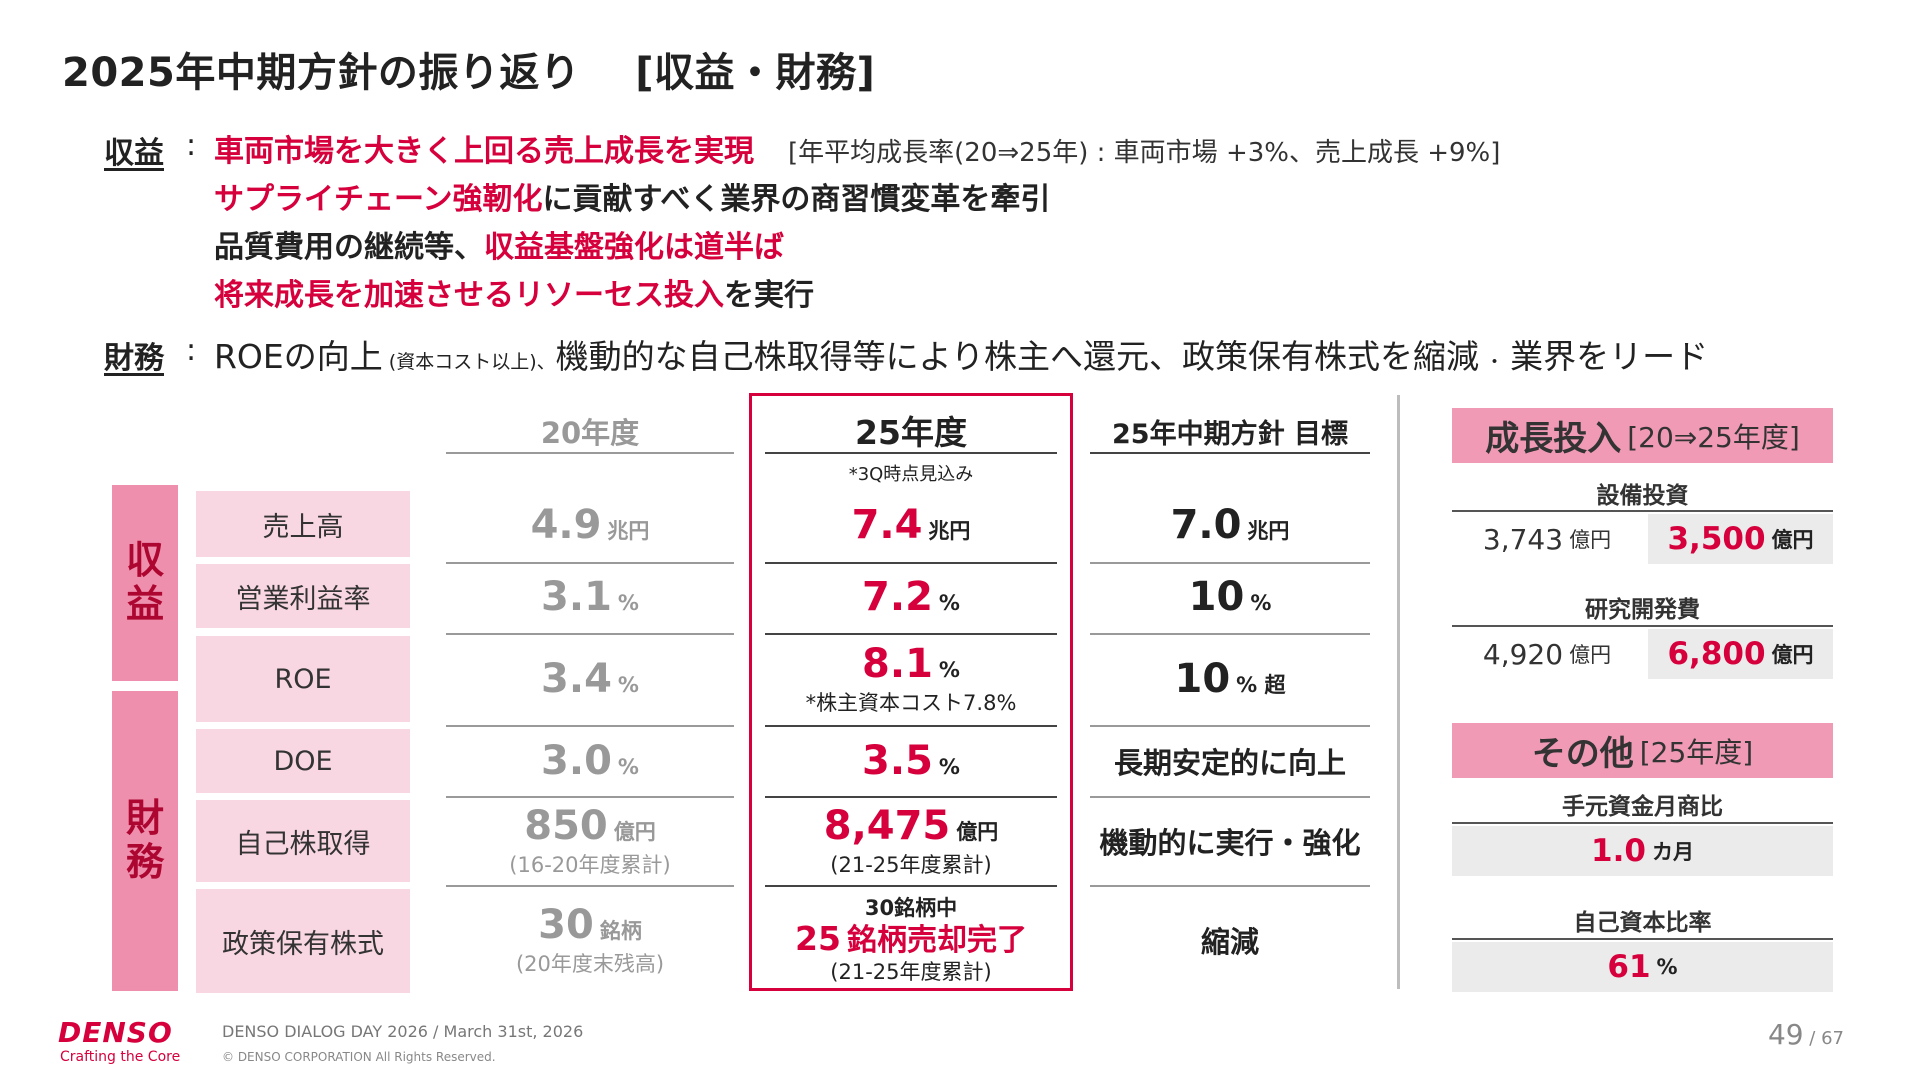 The image size is (1920, 1080). Describe the element at coordinates (303, 596) in the screenshot. I see `row-label-op-margin: 営業利益率` at that location.